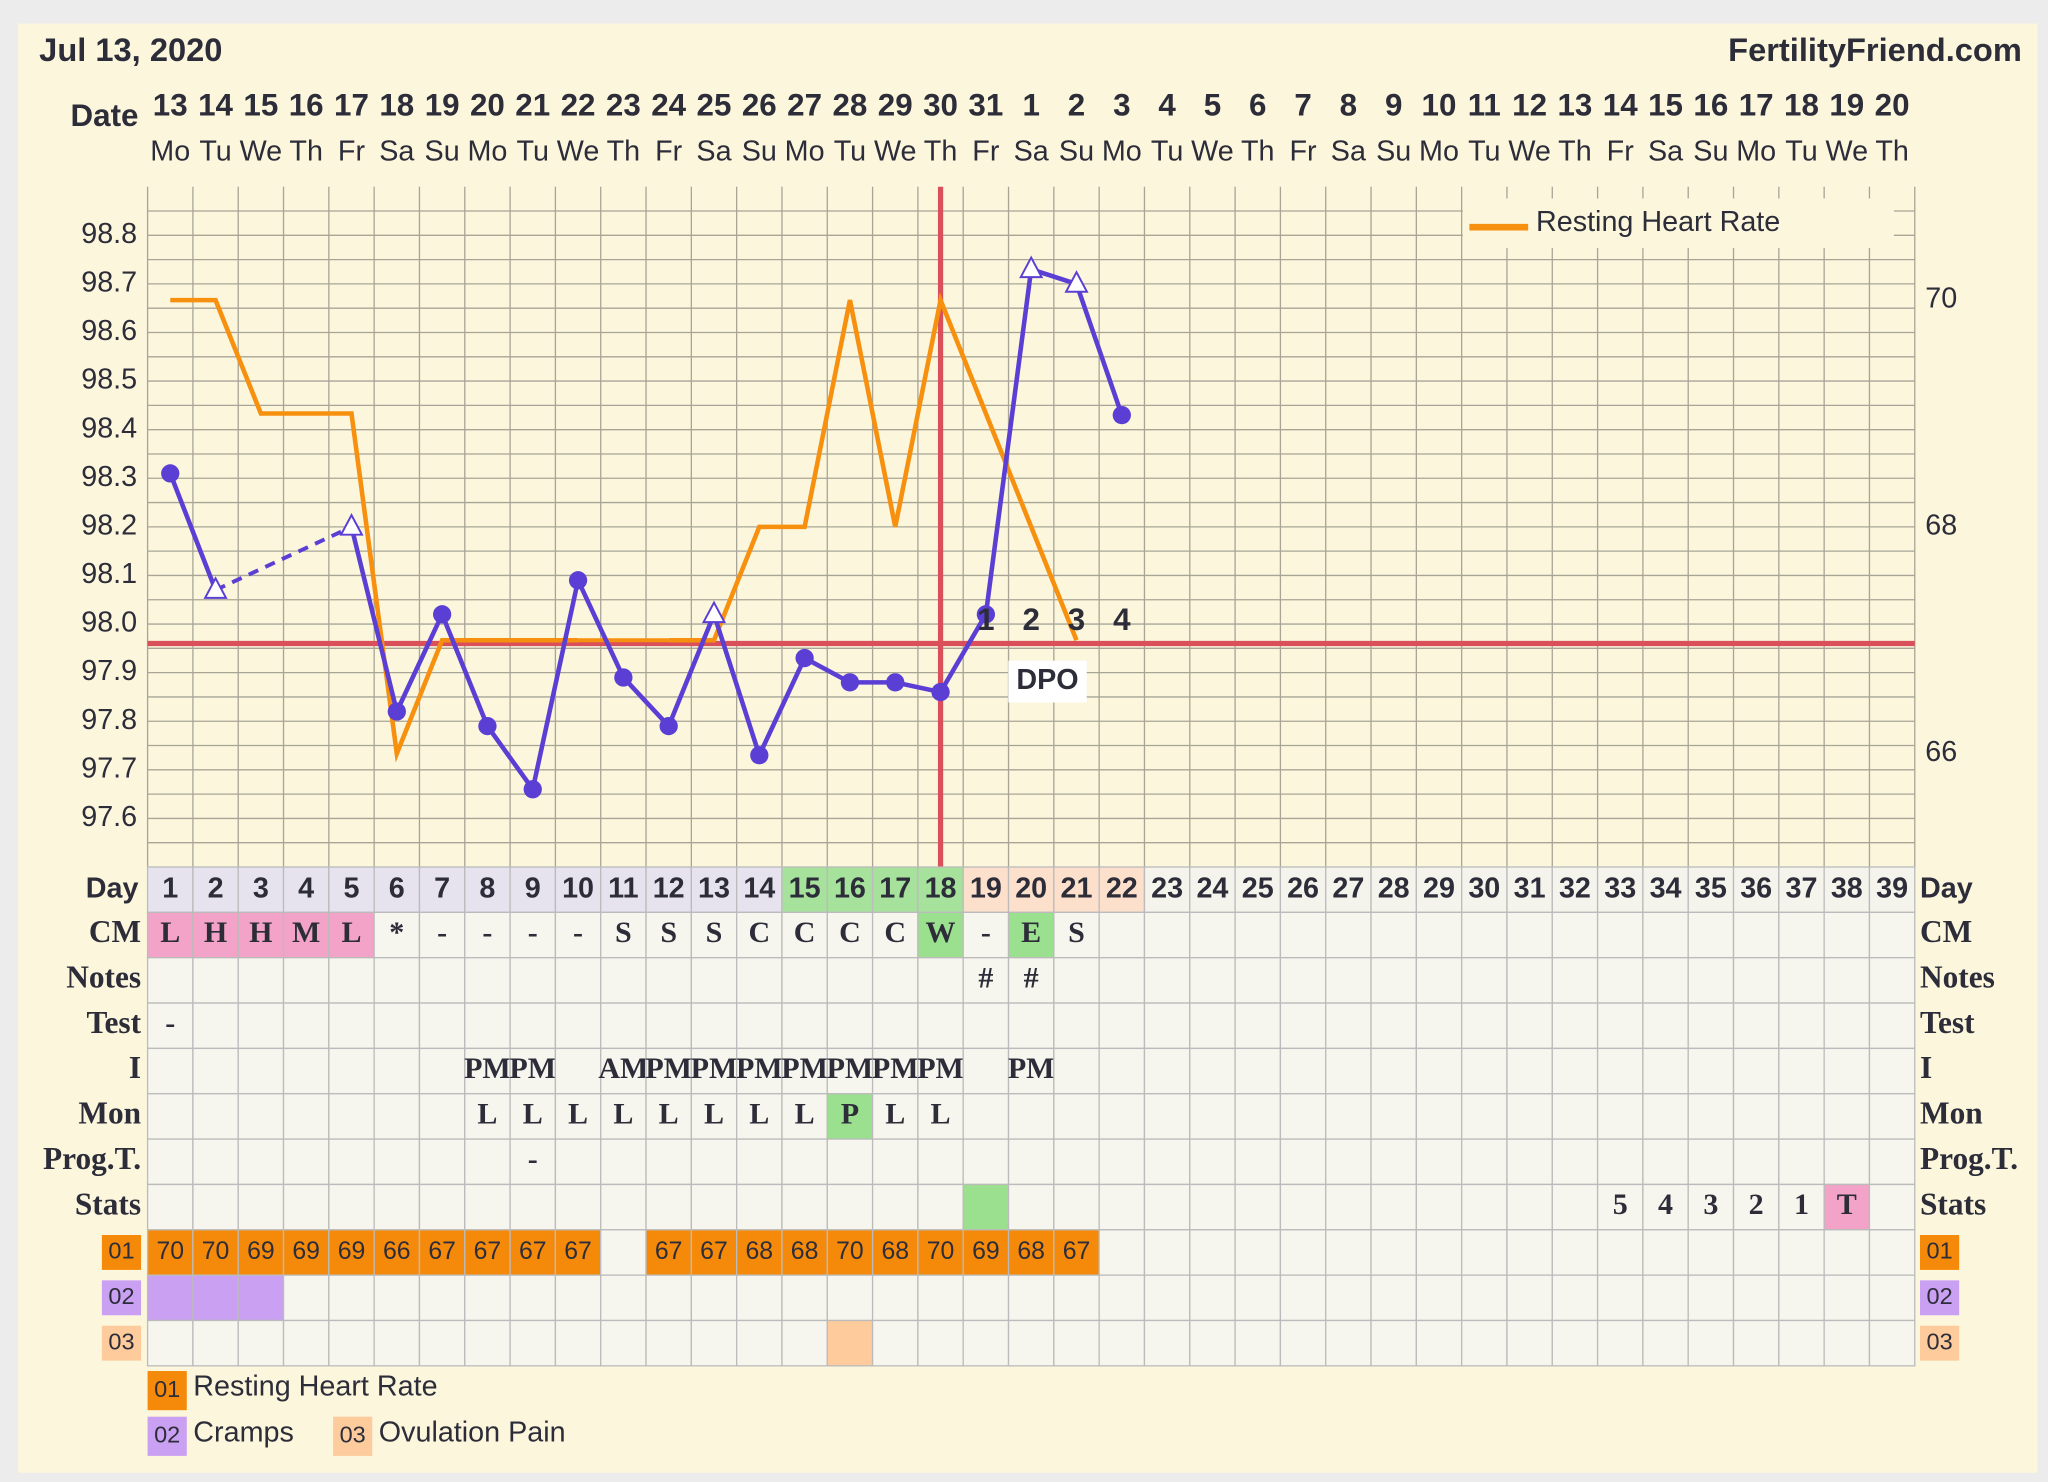  I want to click on day-number: 15, so click(805, 888).